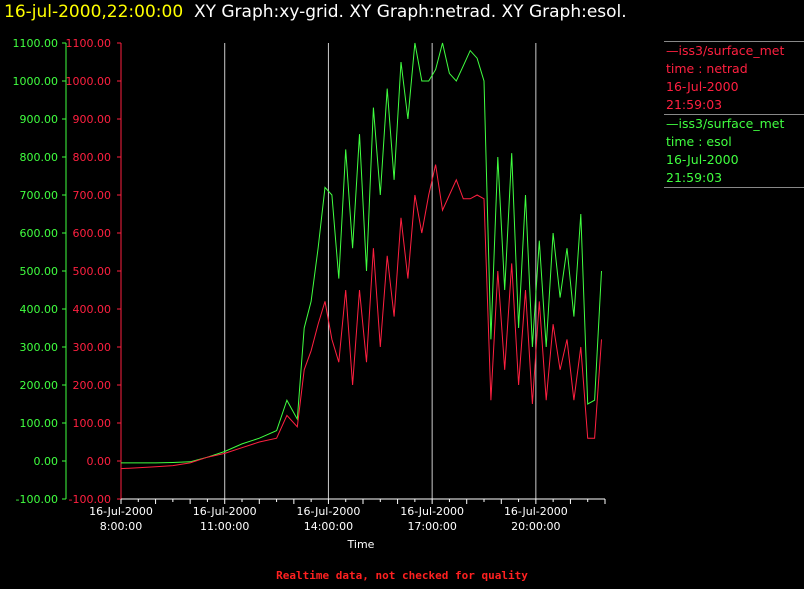 The height and width of the screenshot is (589, 804). What do you see at coordinates (92, 157) in the screenshot?
I see `y-tick-label-netrad: 800.00` at bounding box center [92, 157].